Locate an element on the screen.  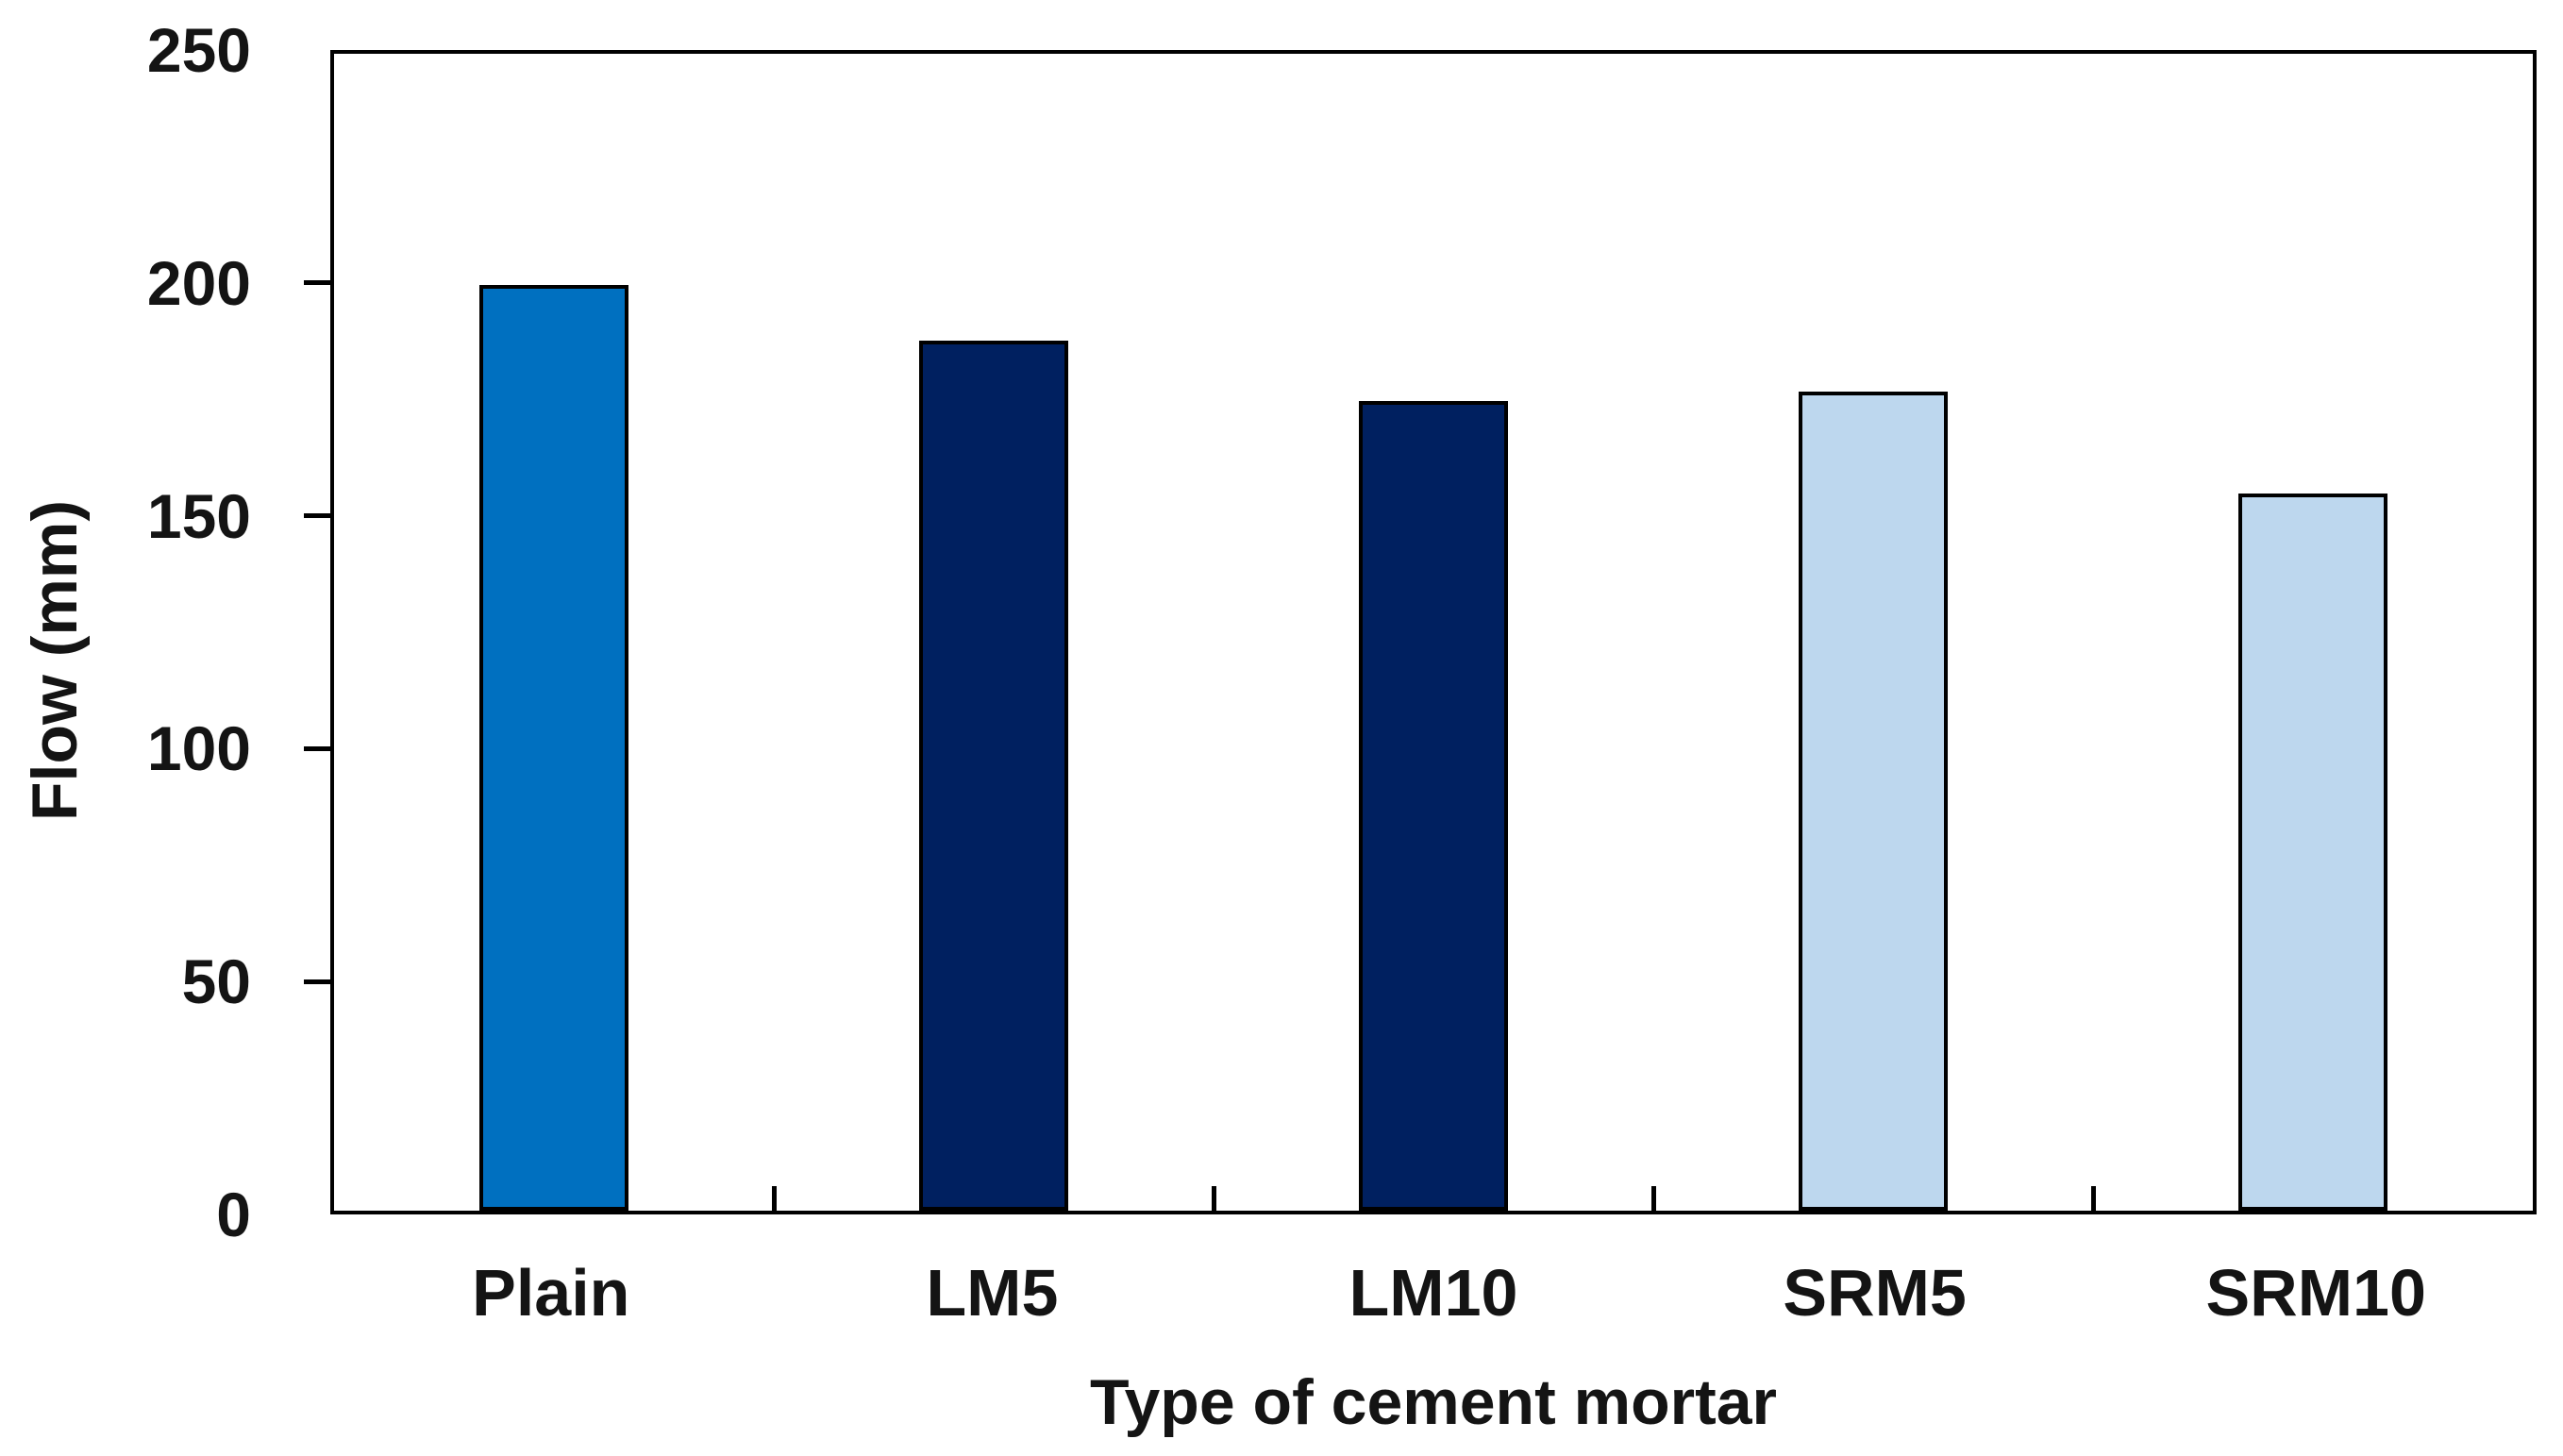
bar-slot-plain is located at coordinates (554, 633).